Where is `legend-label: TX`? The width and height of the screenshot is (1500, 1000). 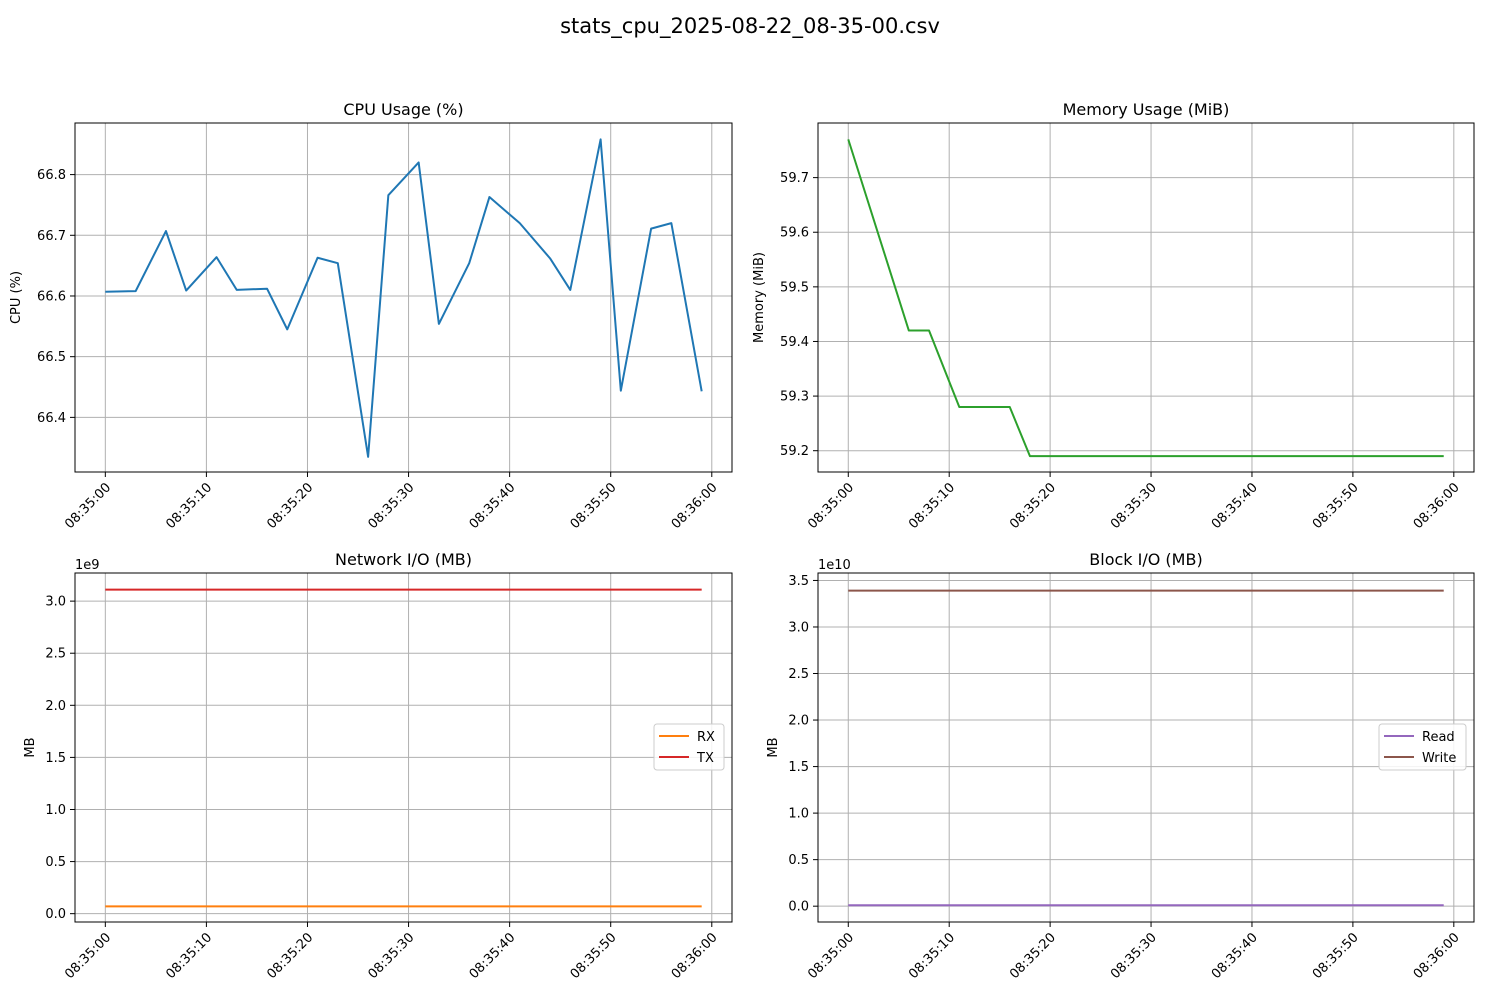 legend-label: TX is located at coordinates (705, 758).